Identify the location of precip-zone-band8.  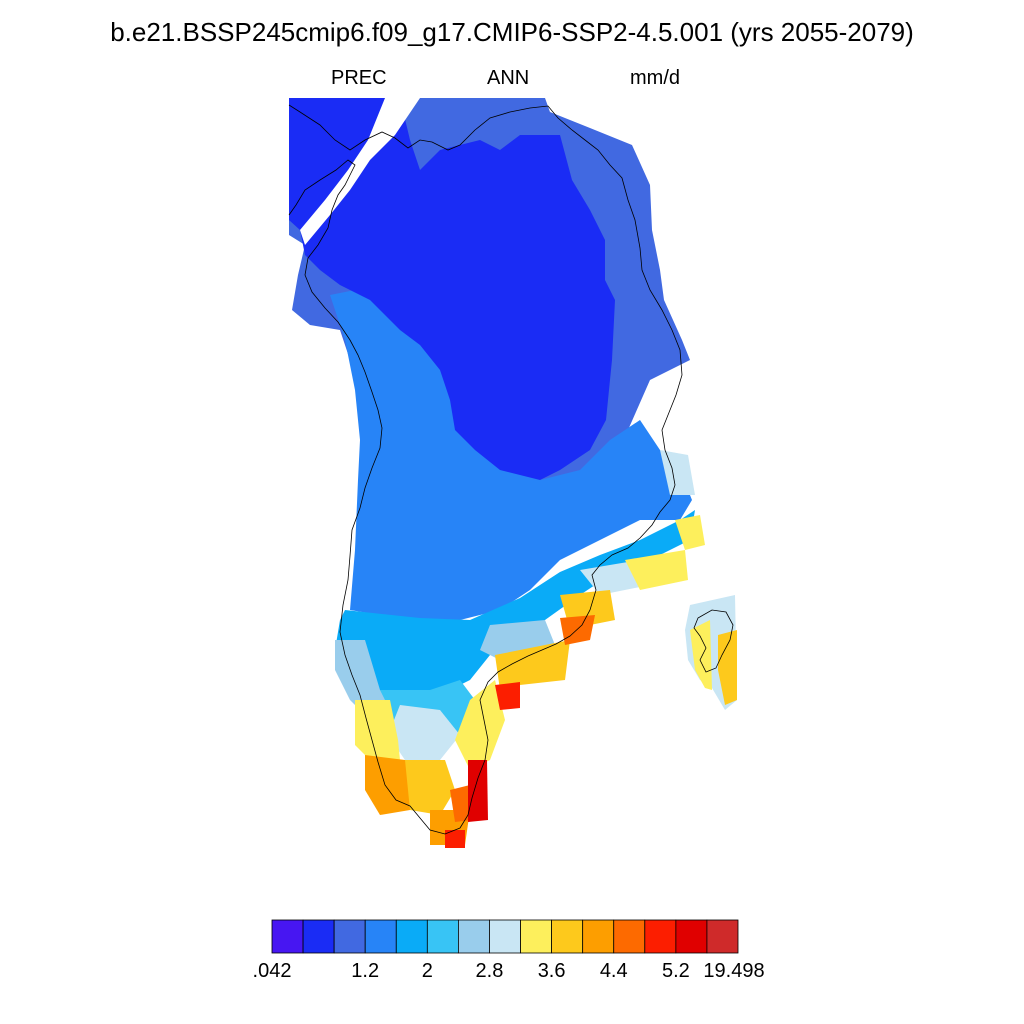
(377, 730).